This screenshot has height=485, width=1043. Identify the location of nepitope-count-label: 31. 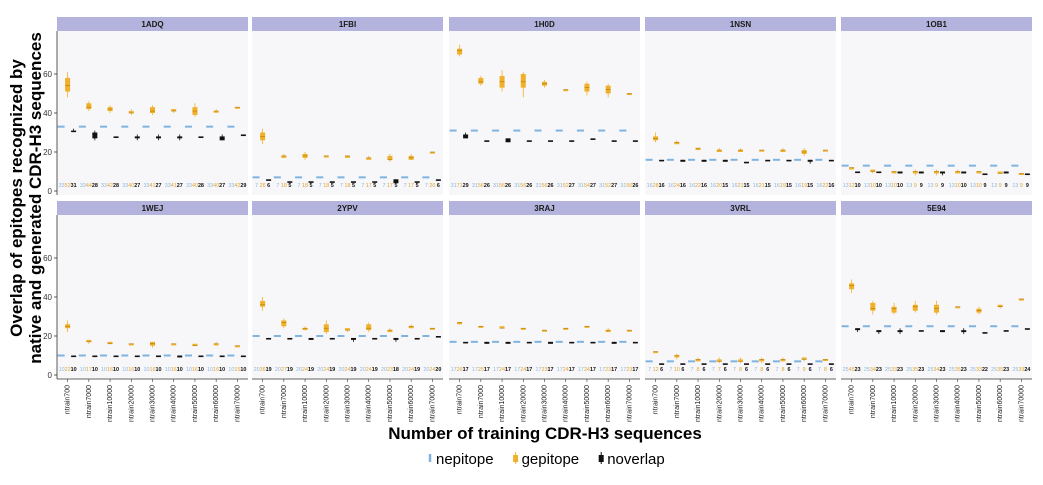
(623, 186).